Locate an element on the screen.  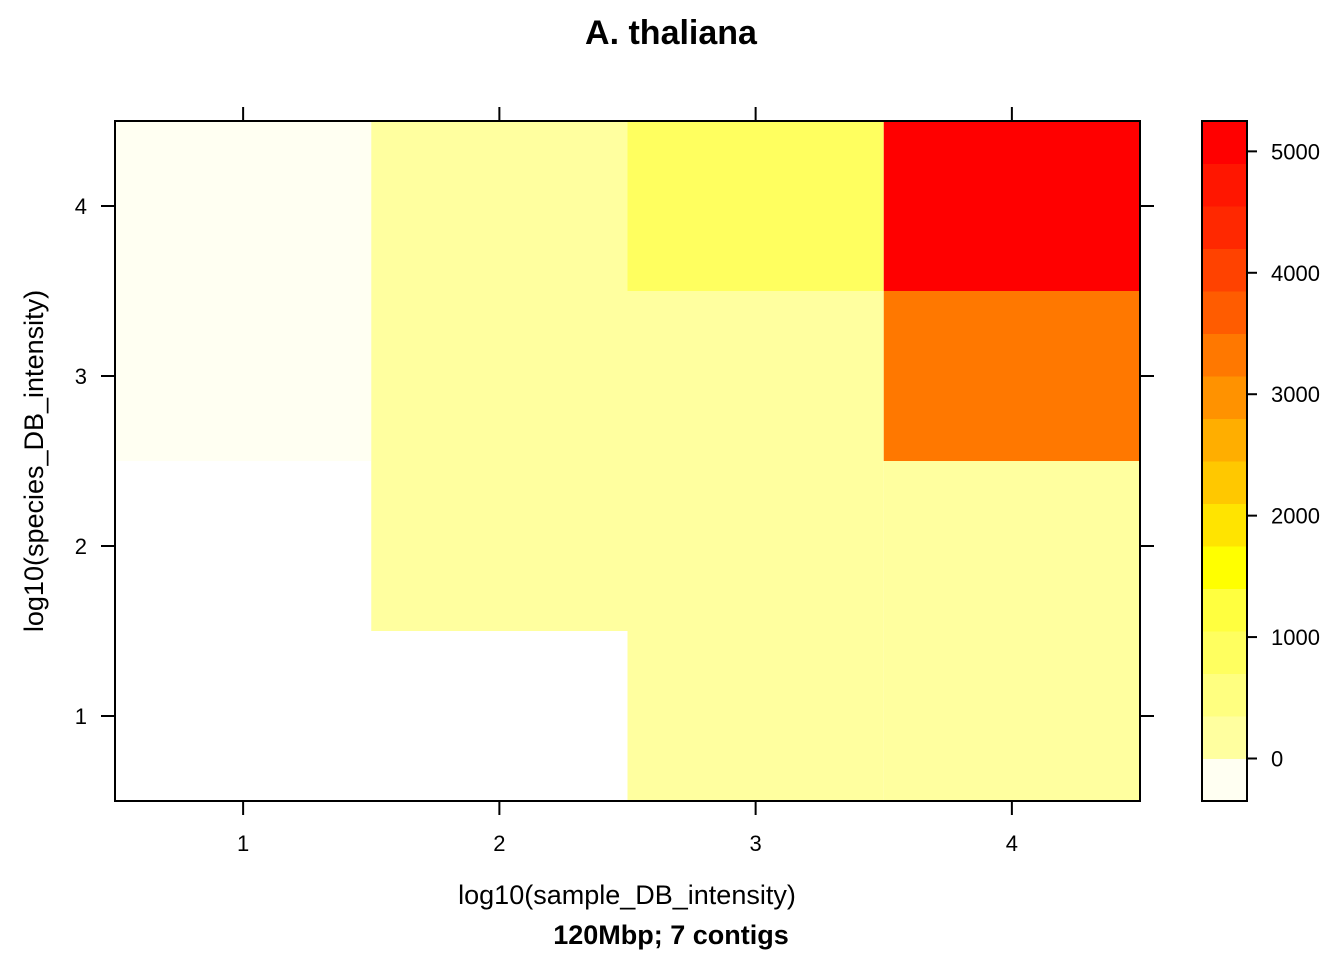
x-axis-label: log10(sample_DB_intensity) is located at coordinates (627, 895).